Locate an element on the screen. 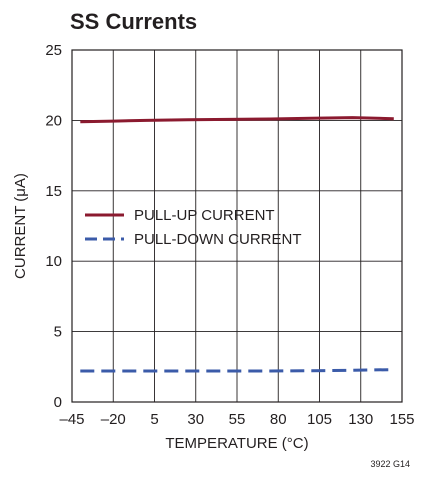  x-tick-label: 55 is located at coordinates (237, 419).